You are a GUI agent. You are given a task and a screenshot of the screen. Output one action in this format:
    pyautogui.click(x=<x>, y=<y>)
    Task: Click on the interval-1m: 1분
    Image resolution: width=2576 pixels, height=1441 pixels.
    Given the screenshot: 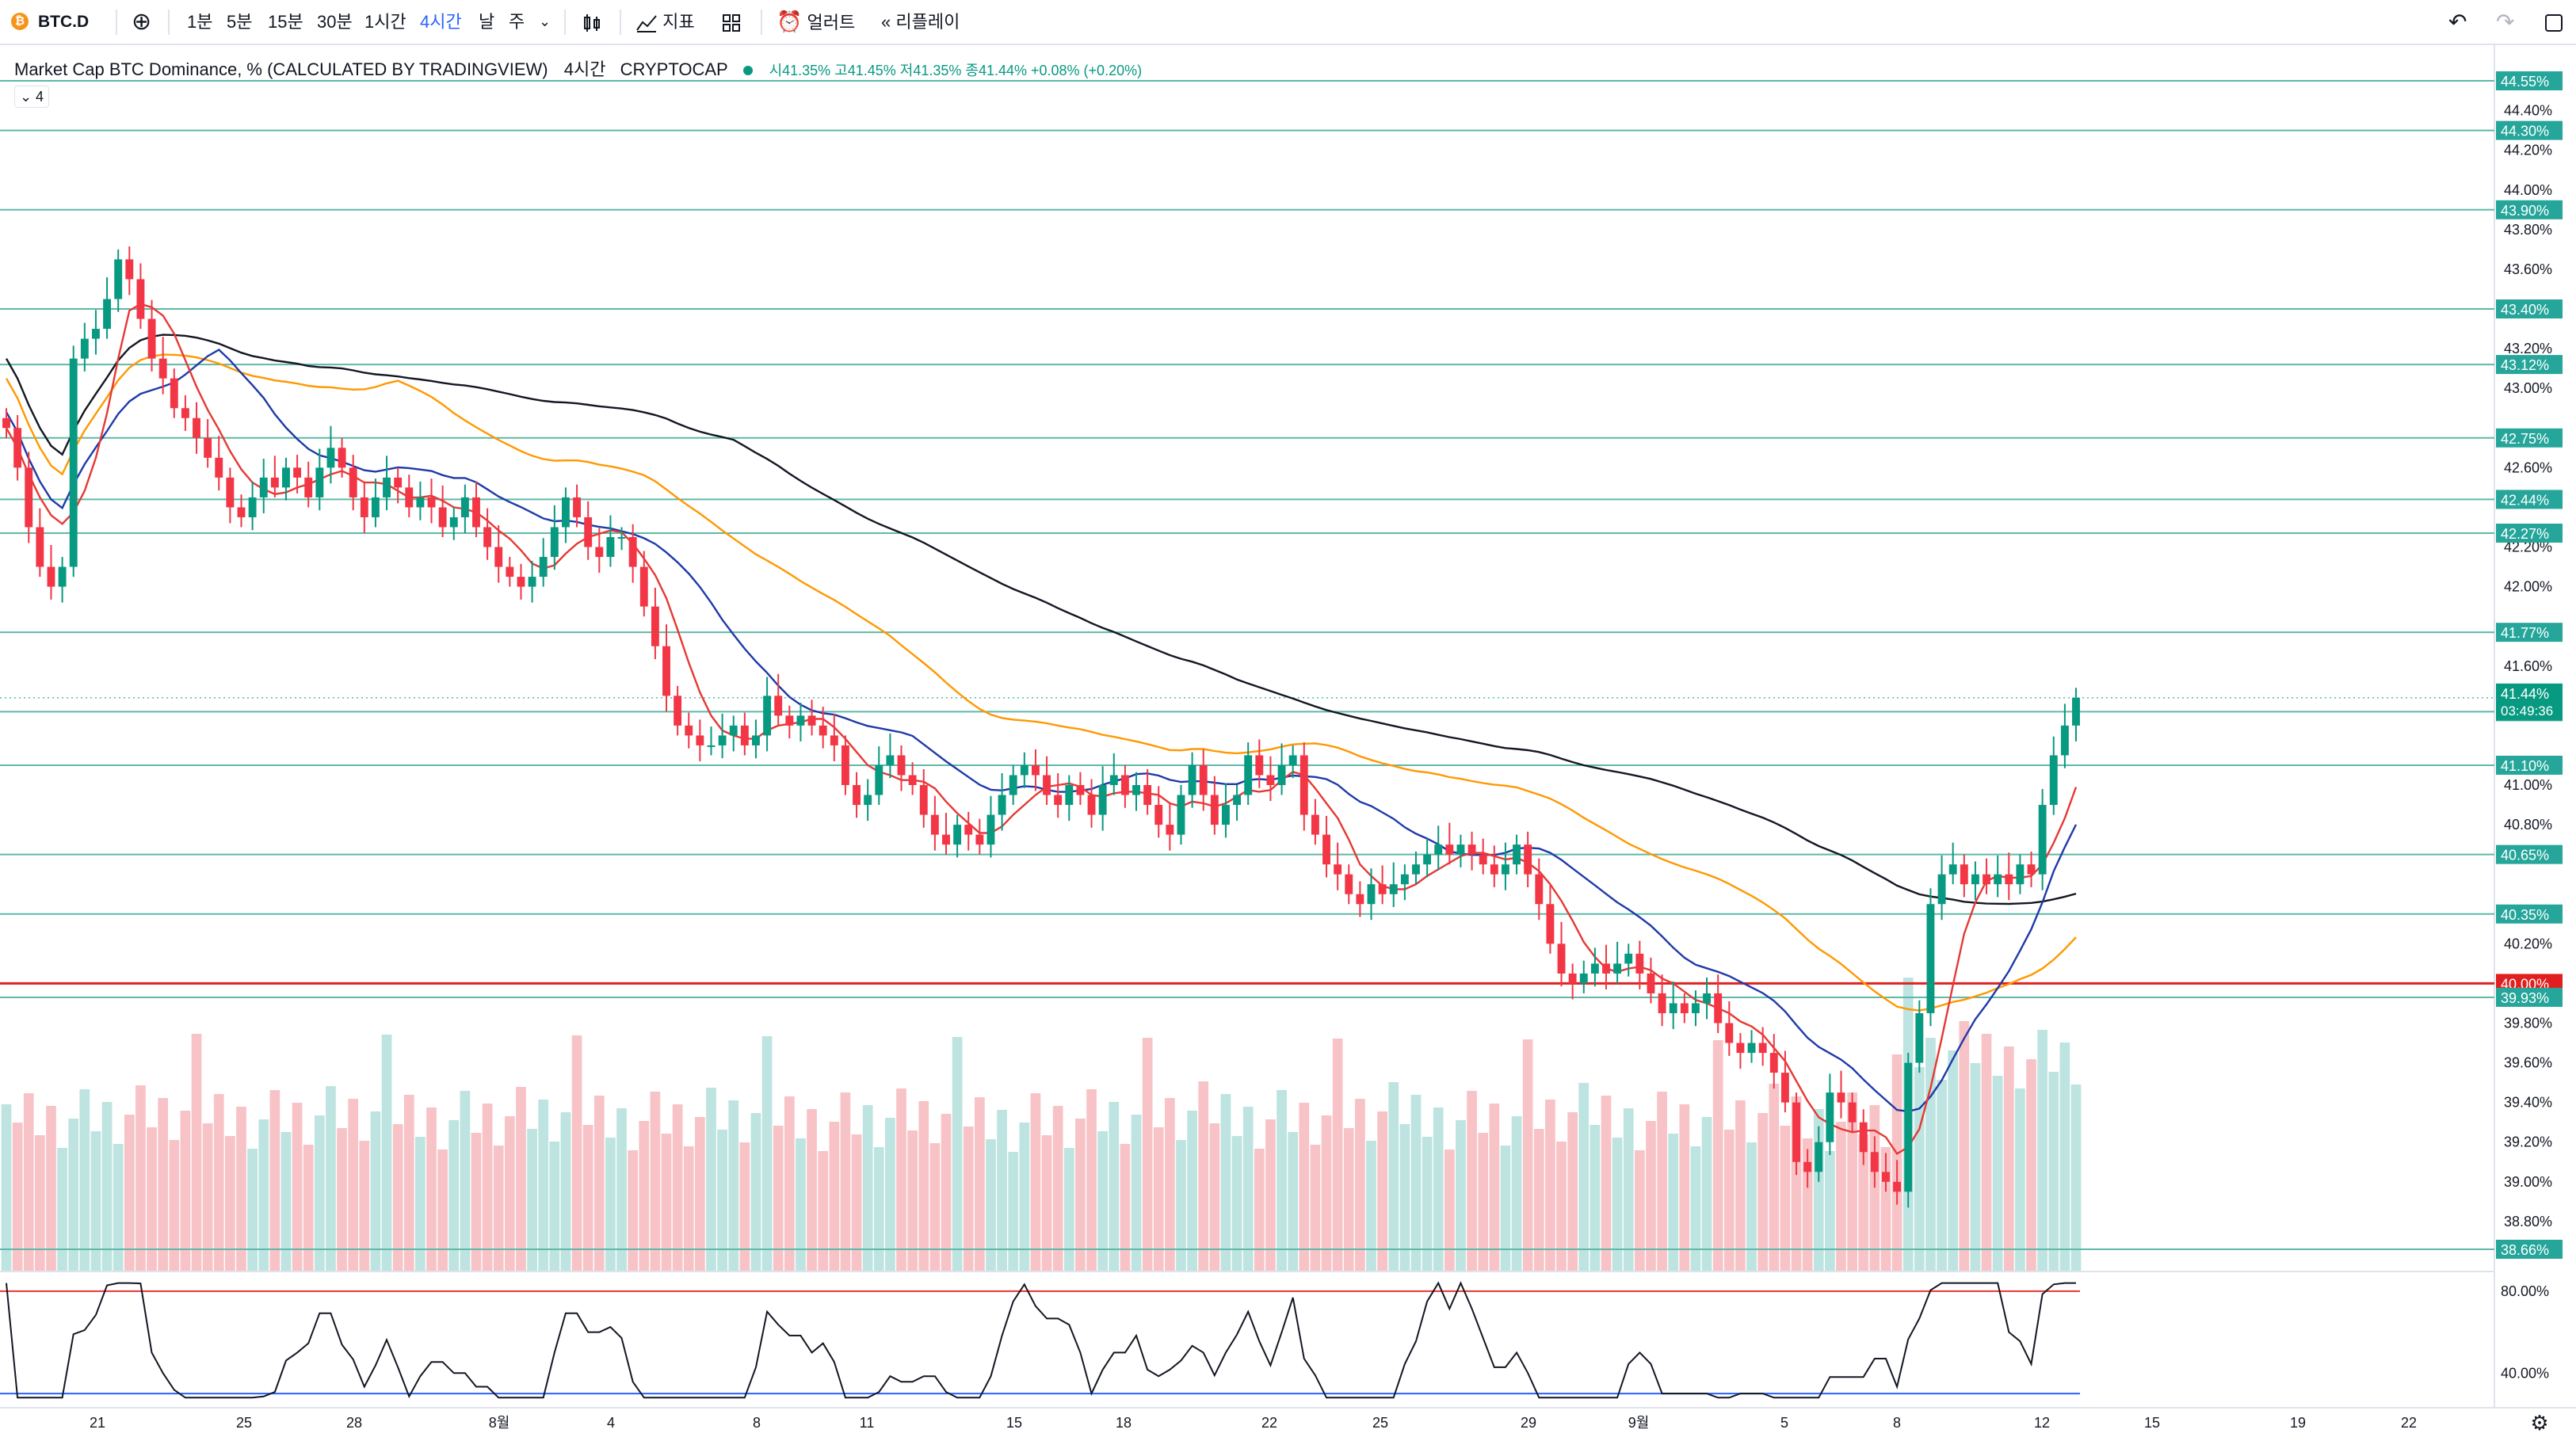 What is the action you would take?
    pyautogui.click(x=200, y=22)
    